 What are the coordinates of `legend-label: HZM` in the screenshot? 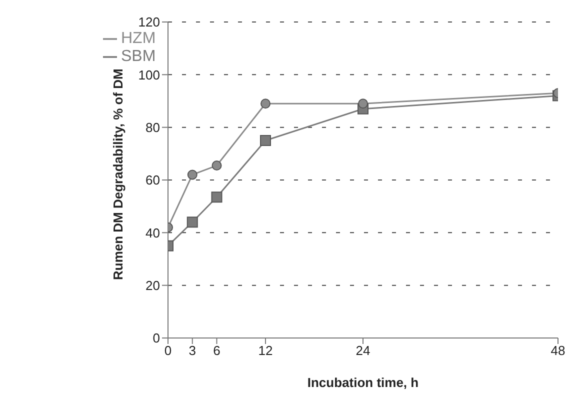 It's located at (138, 38).